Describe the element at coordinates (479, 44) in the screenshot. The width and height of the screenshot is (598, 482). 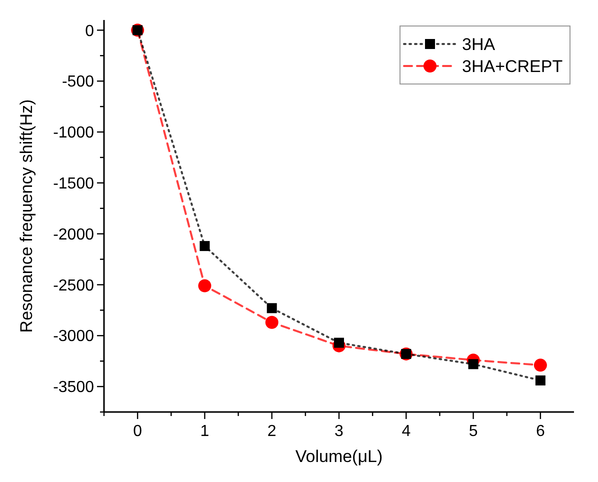
I see `legend-label: 3HA` at that location.